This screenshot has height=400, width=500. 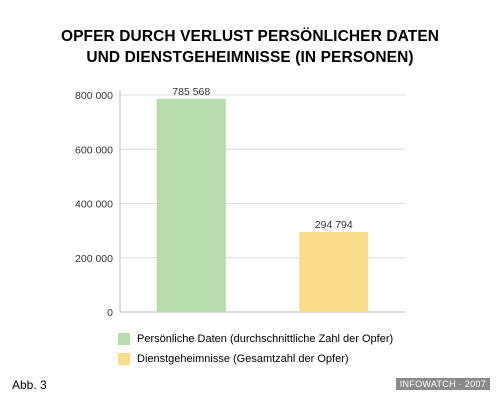 I want to click on legend-swatch-trade-secrets, so click(x=124, y=359).